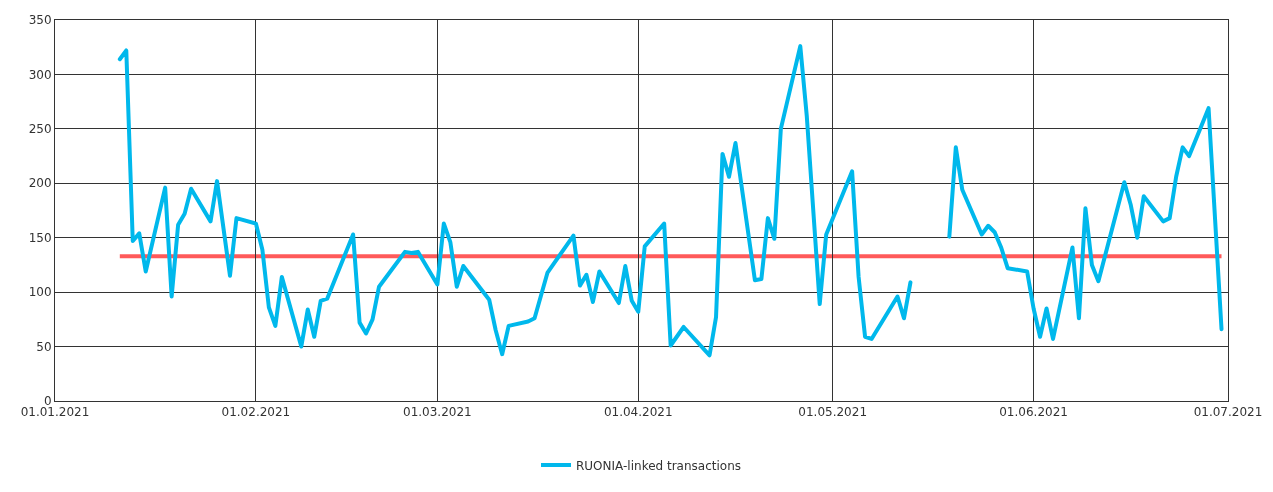  What do you see at coordinates (437, 412) in the screenshot?
I see `x-tick-label: 01.03.2021` at bounding box center [437, 412].